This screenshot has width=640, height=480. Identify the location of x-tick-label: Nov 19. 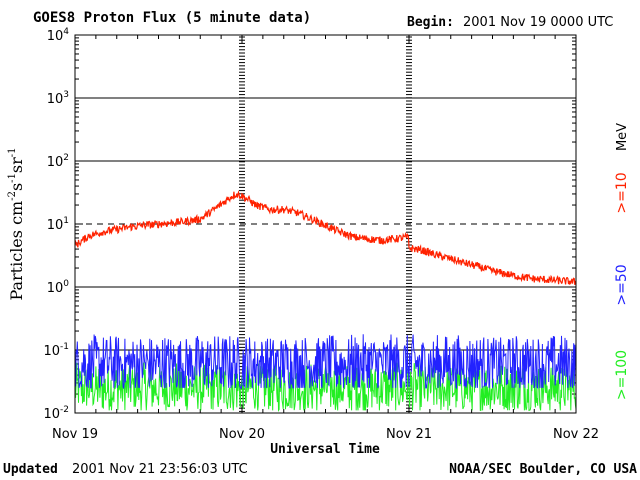
(75, 434).